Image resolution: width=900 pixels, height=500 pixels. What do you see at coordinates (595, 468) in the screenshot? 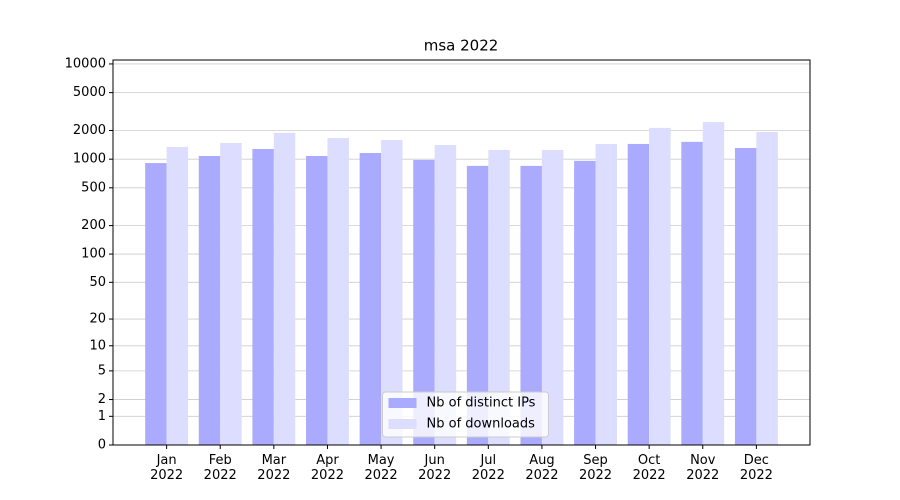
I see `x-tick-label: Sep 2022` at bounding box center [595, 468].